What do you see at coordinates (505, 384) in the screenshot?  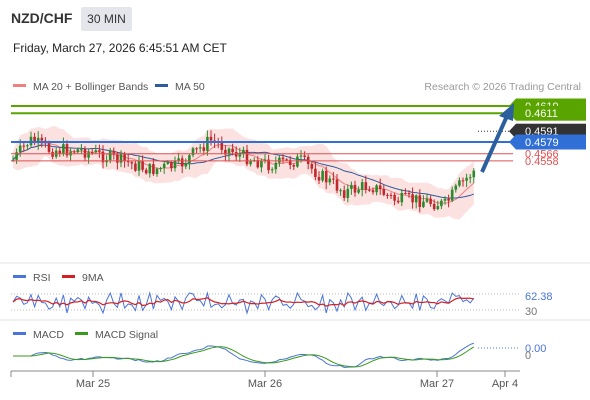 I see `x-label-apr4: Apr 4` at bounding box center [505, 384].